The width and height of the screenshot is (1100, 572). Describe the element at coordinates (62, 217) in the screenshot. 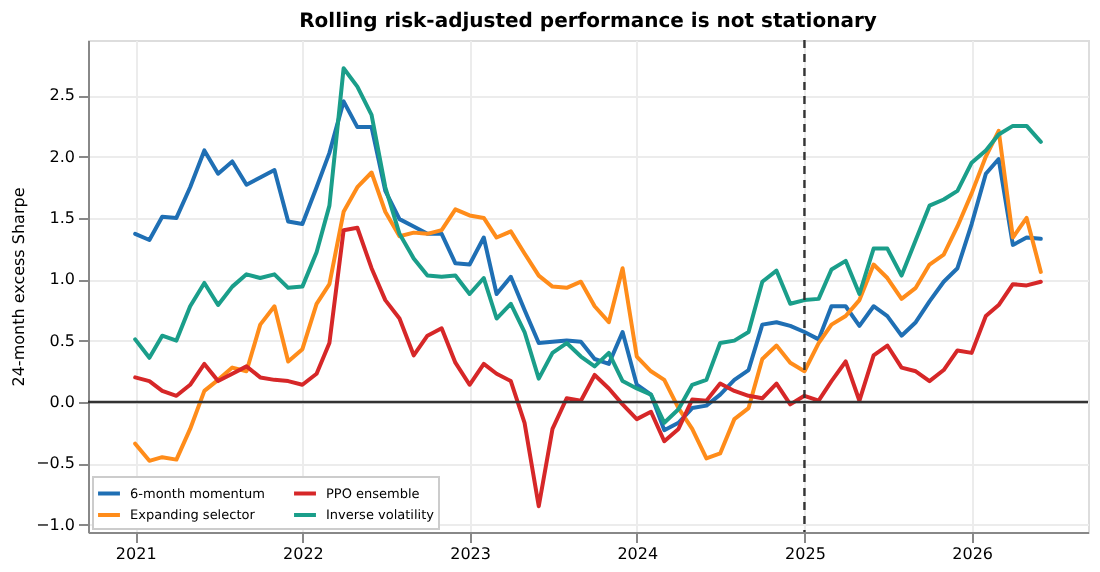

I see `y-tick-label: 1.5` at that location.